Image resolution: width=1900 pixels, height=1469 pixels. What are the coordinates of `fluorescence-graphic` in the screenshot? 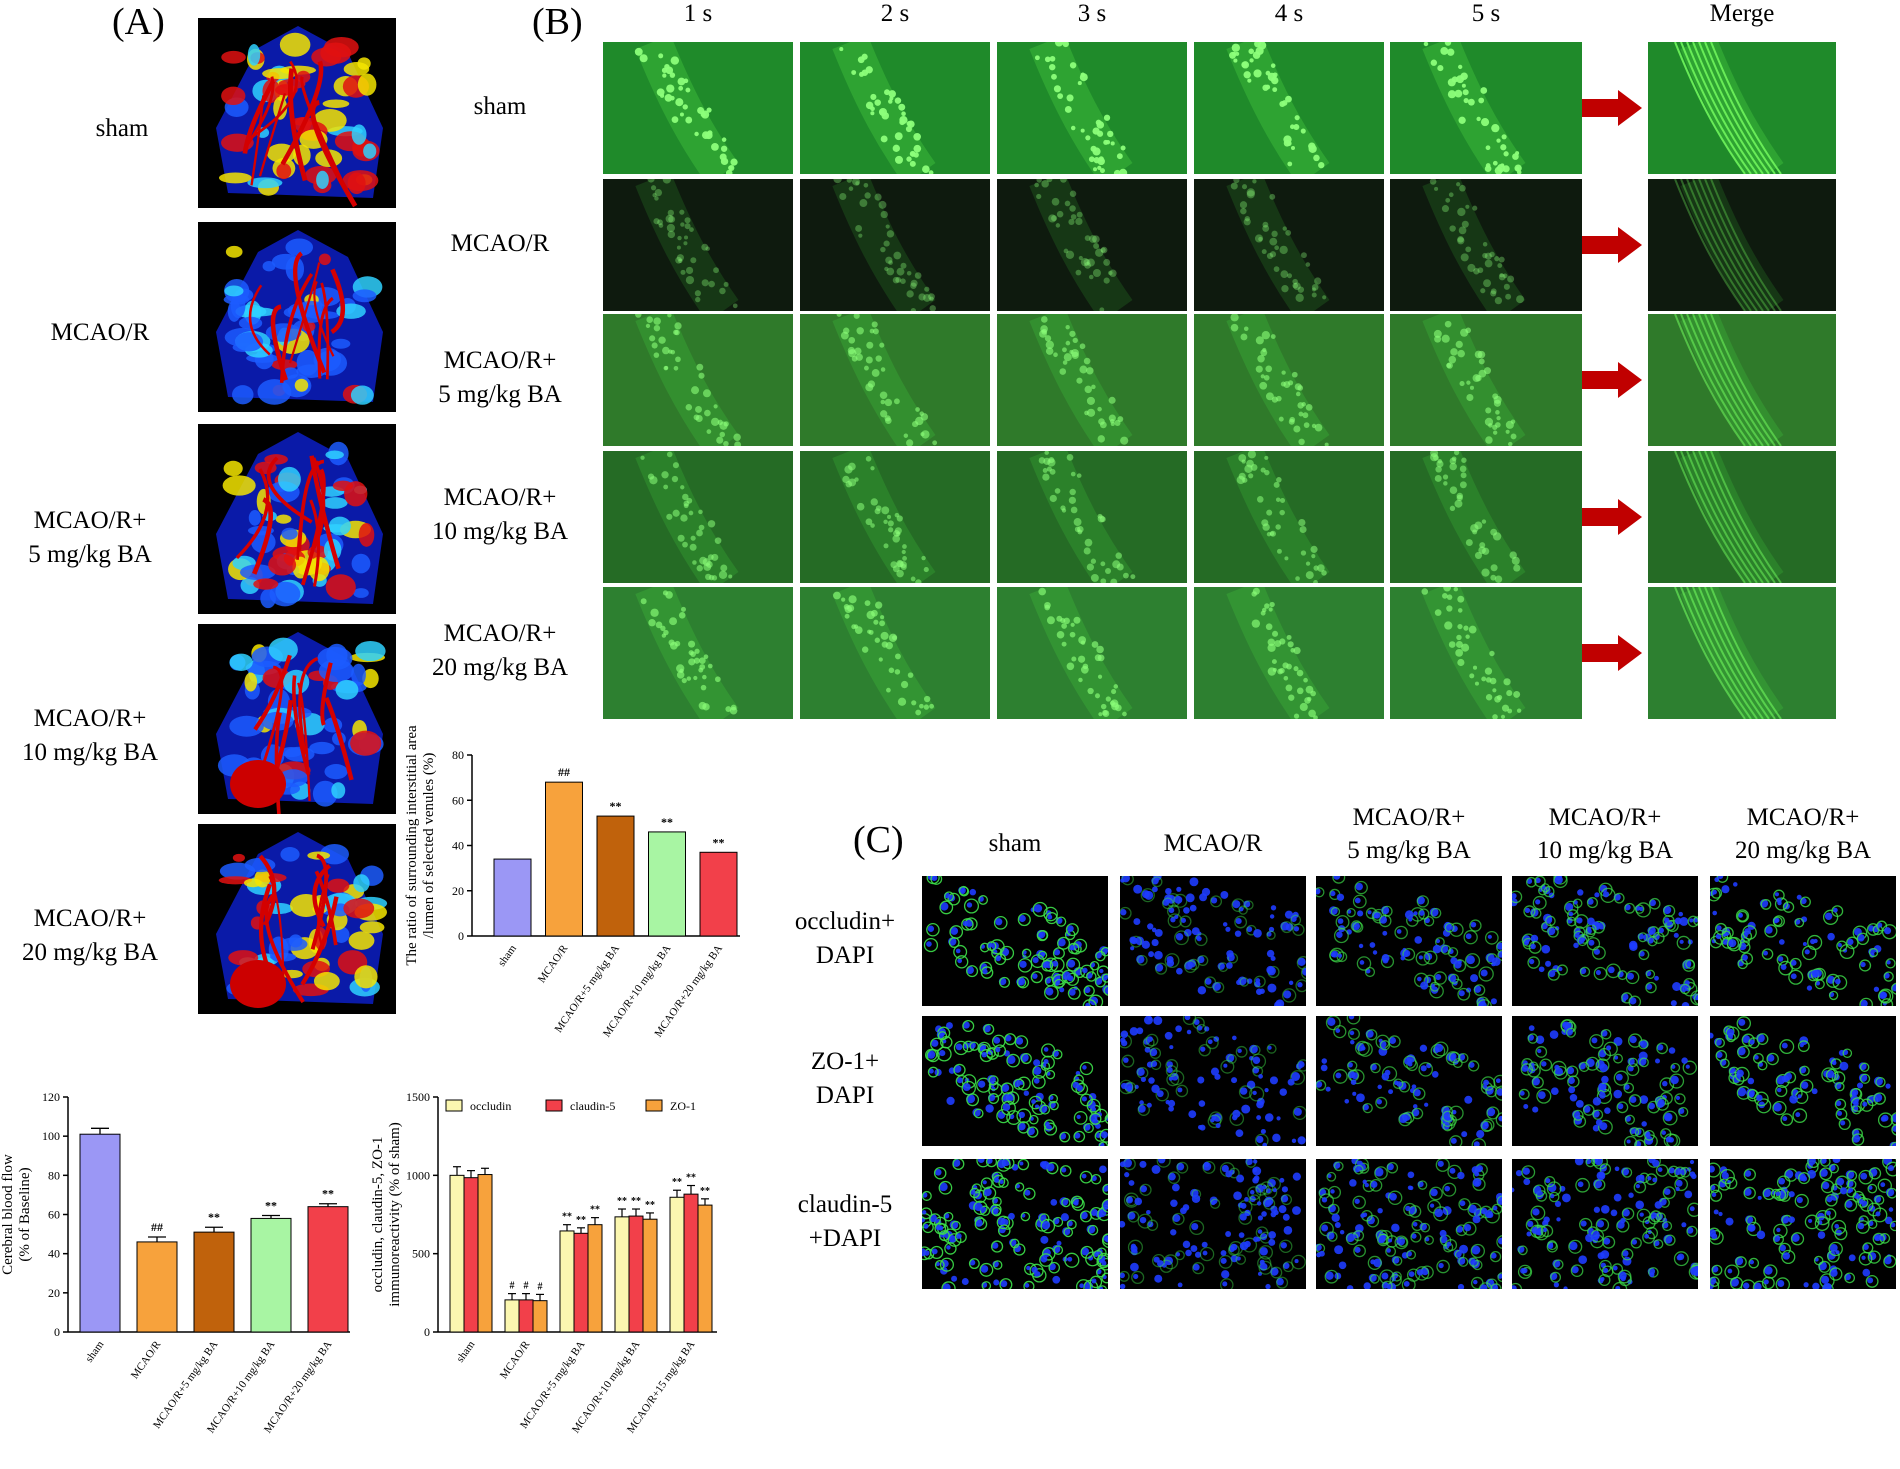 It's located at (1474, 245).